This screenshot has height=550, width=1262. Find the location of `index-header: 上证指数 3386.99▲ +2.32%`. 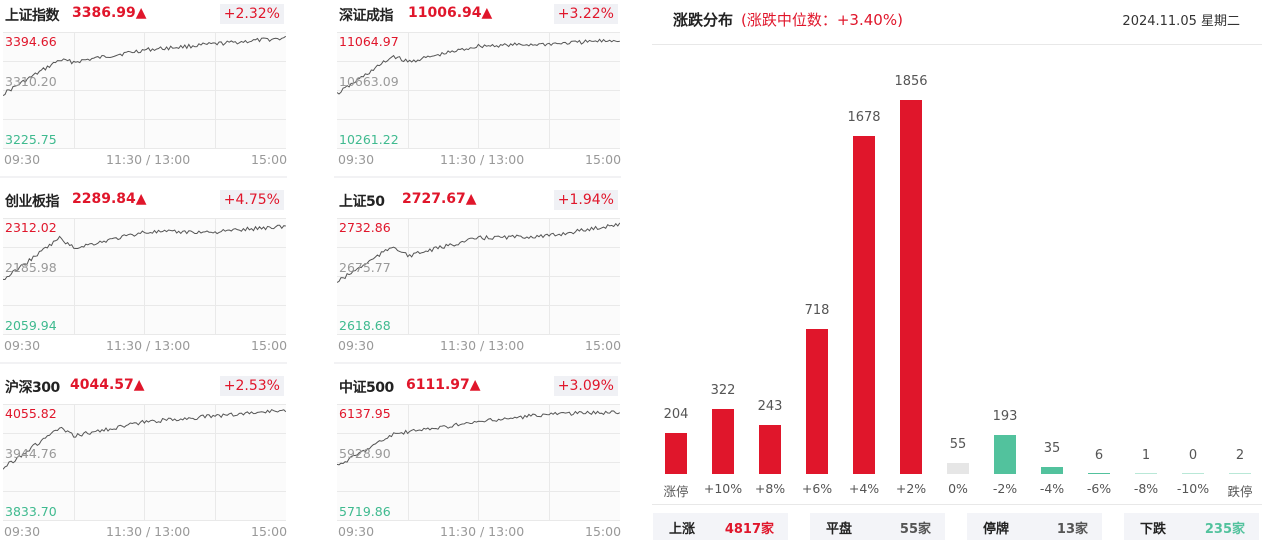

index-header: 上证指数 3386.99▲ +2.32% is located at coordinates (143, 14).